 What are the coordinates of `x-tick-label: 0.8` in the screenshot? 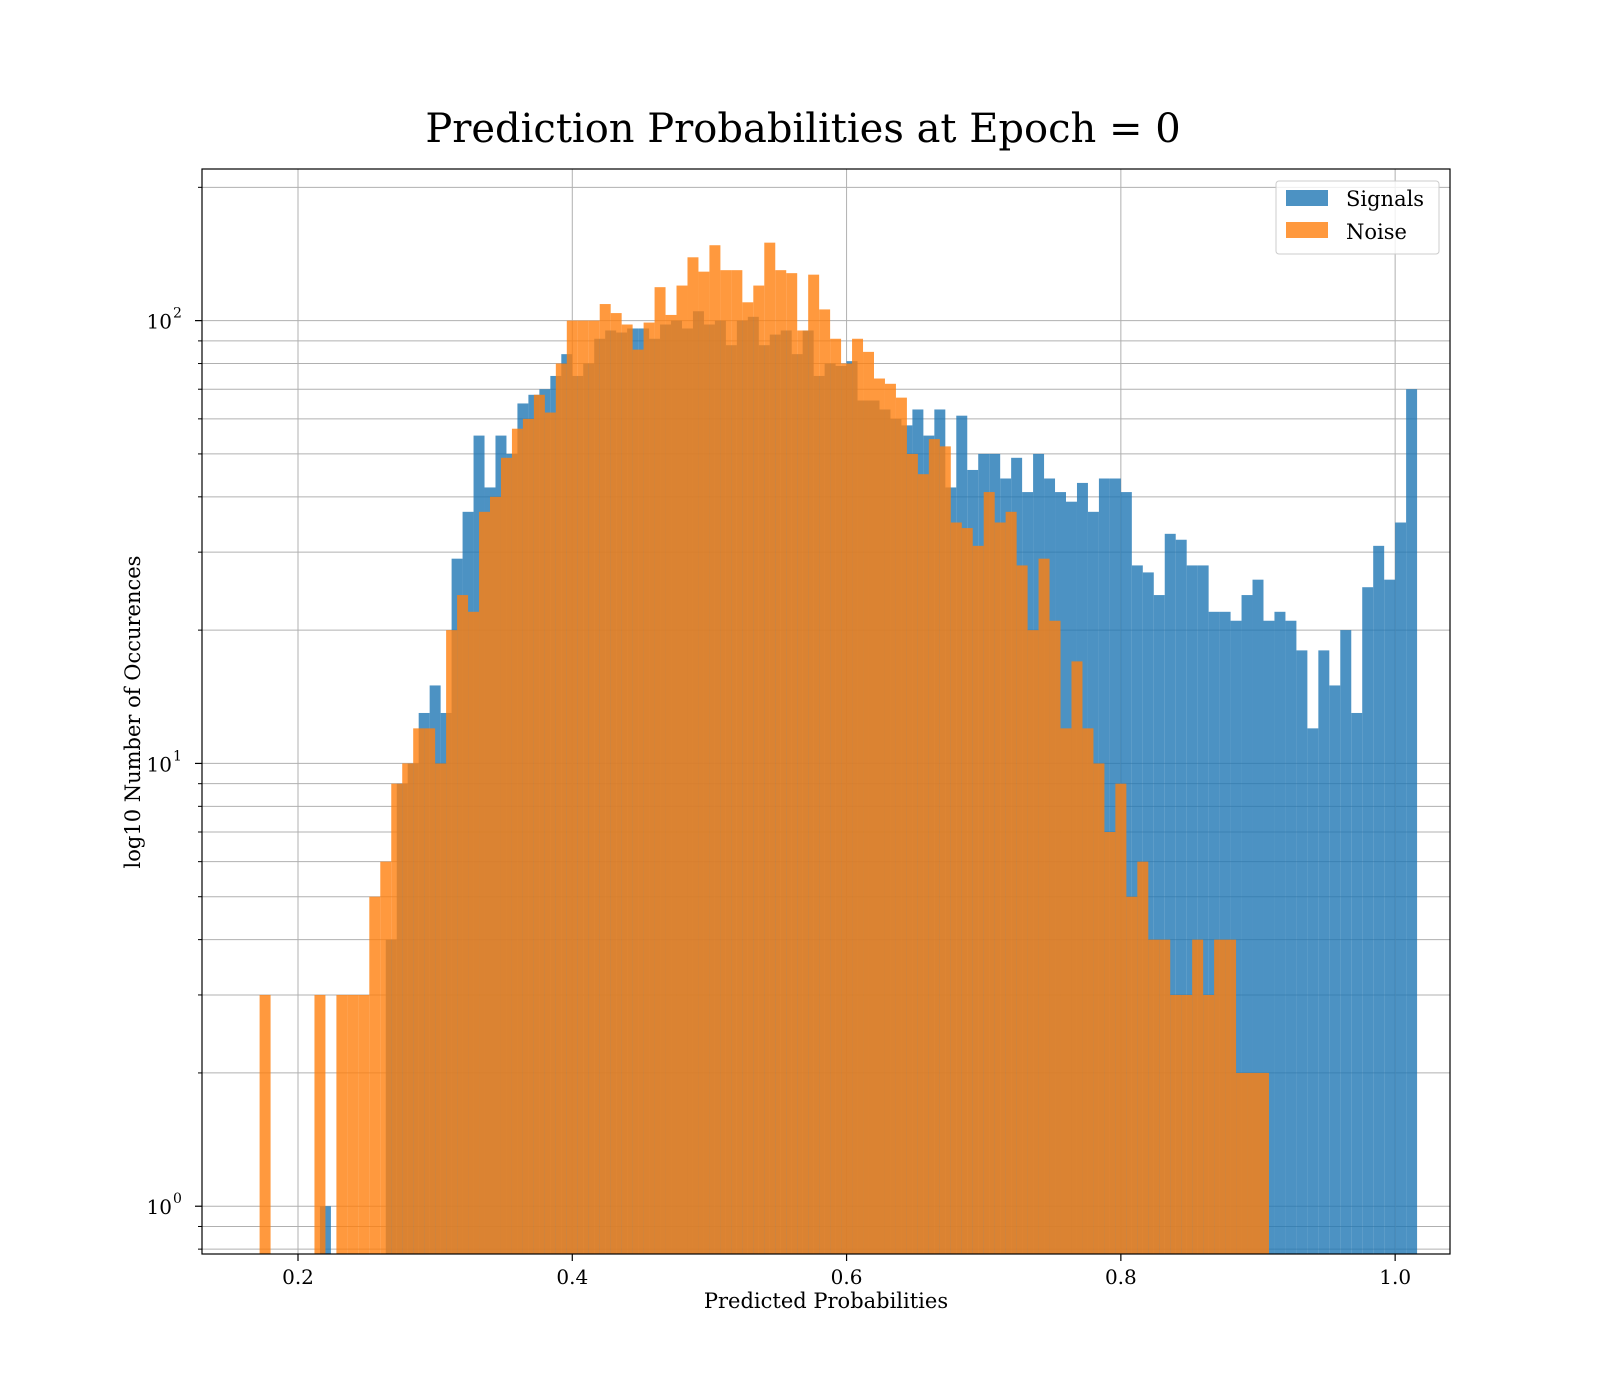 It's located at (1121, 1277).